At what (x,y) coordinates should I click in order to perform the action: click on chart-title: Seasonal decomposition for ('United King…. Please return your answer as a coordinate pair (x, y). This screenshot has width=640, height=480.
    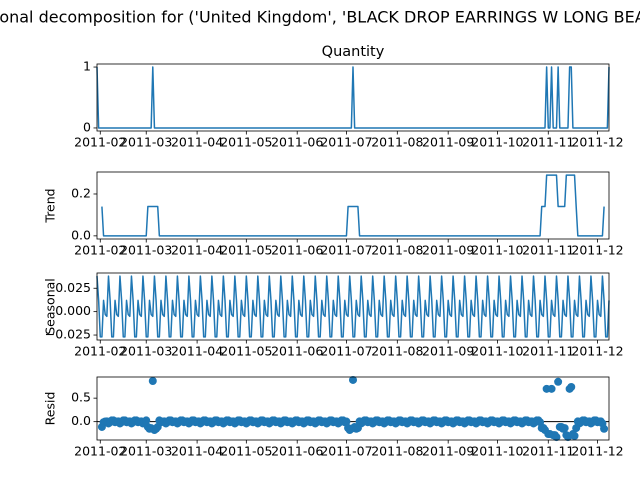
    Looking at the image, I should click on (320, 17).